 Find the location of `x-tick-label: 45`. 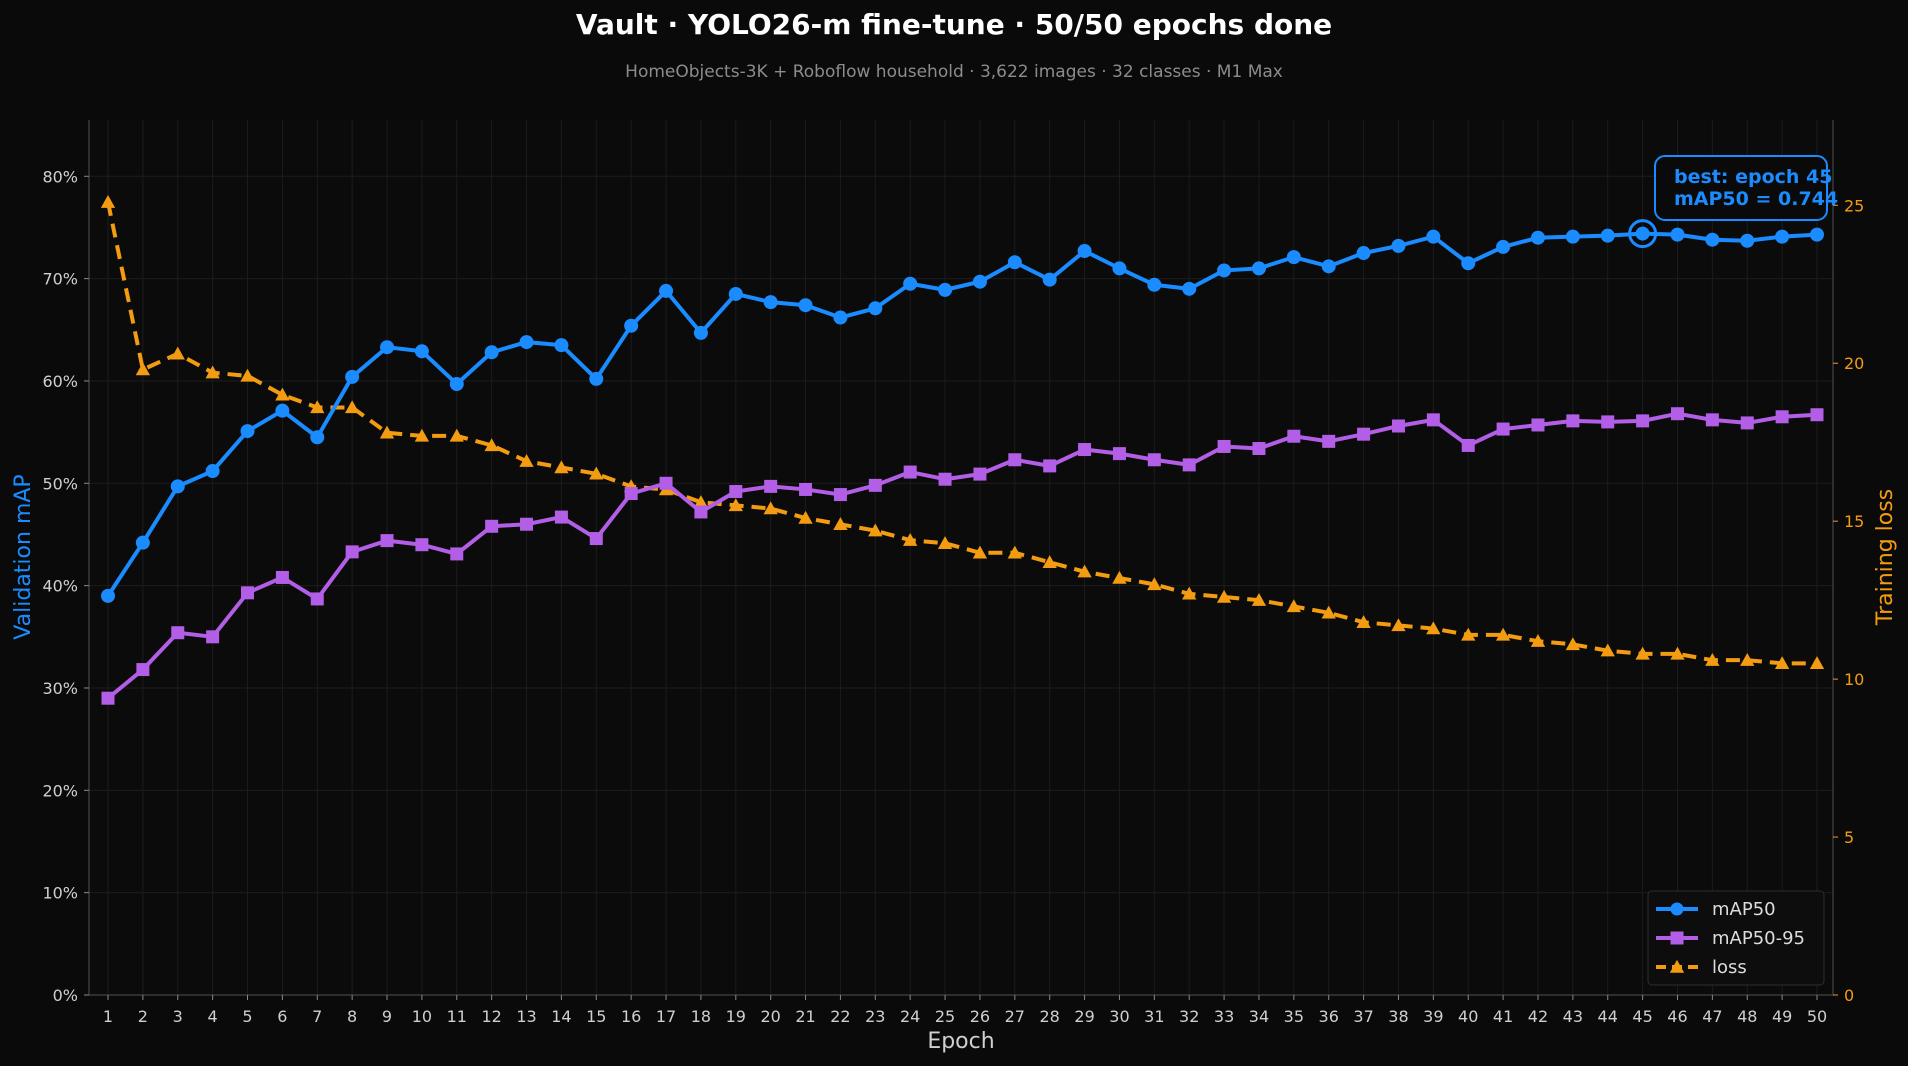

x-tick-label: 45 is located at coordinates (1642, 1016).